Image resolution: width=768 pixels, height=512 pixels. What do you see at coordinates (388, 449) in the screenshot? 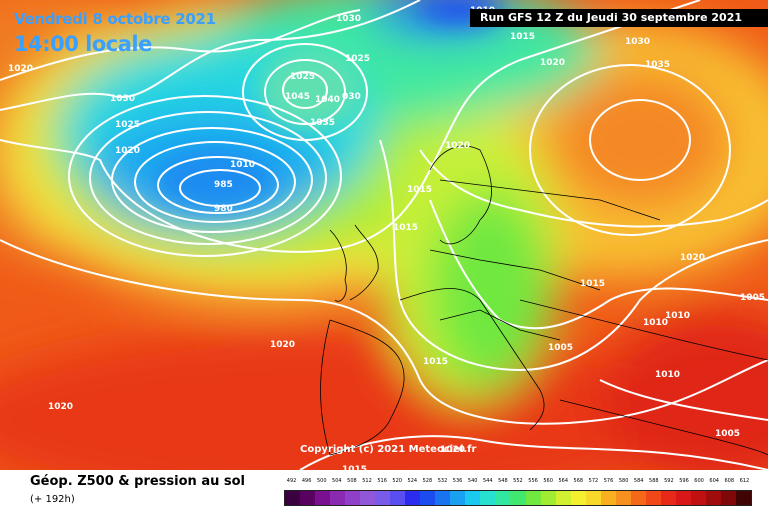
I see `copyright-notice: Copyright (c) 2021 Meteociel.fr` at bounding box center [388, 449].